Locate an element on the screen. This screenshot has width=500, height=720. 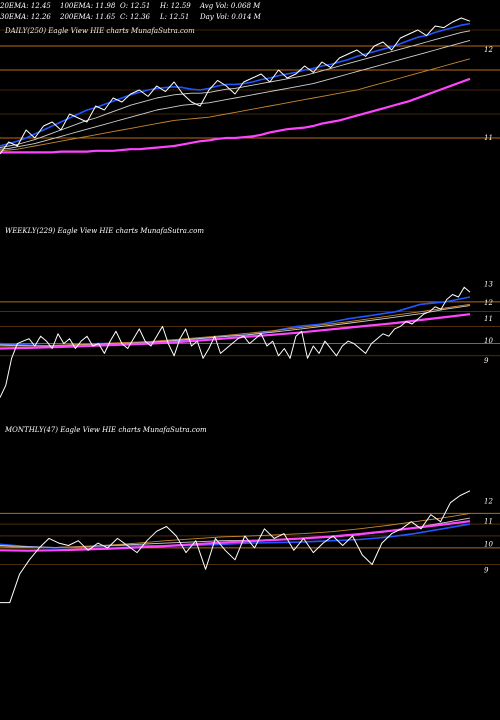
monthly-y-tick-label: 11 is located at coordinates (488, 522).